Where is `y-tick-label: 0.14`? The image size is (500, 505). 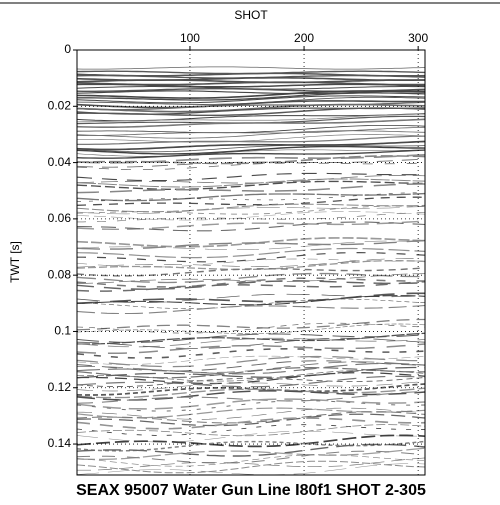 y-tick-label: 0.14 is located at coordinates (60, 443).